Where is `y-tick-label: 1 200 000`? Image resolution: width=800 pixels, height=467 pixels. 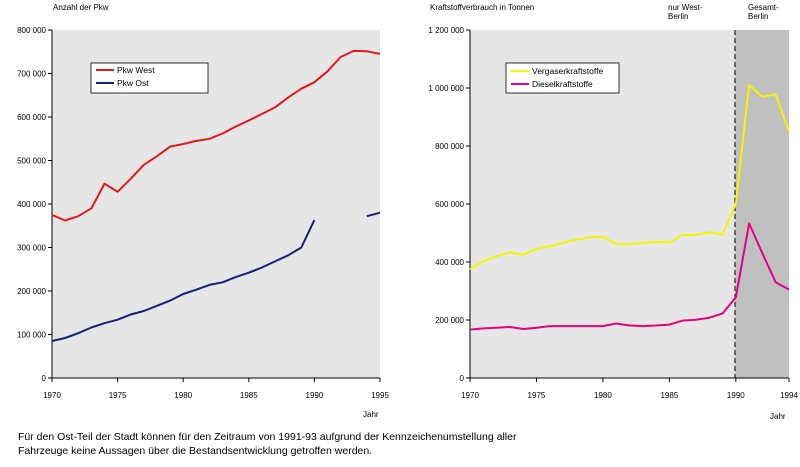 y-tick-label: 1 200 000 is located at coordinates (446, 30).